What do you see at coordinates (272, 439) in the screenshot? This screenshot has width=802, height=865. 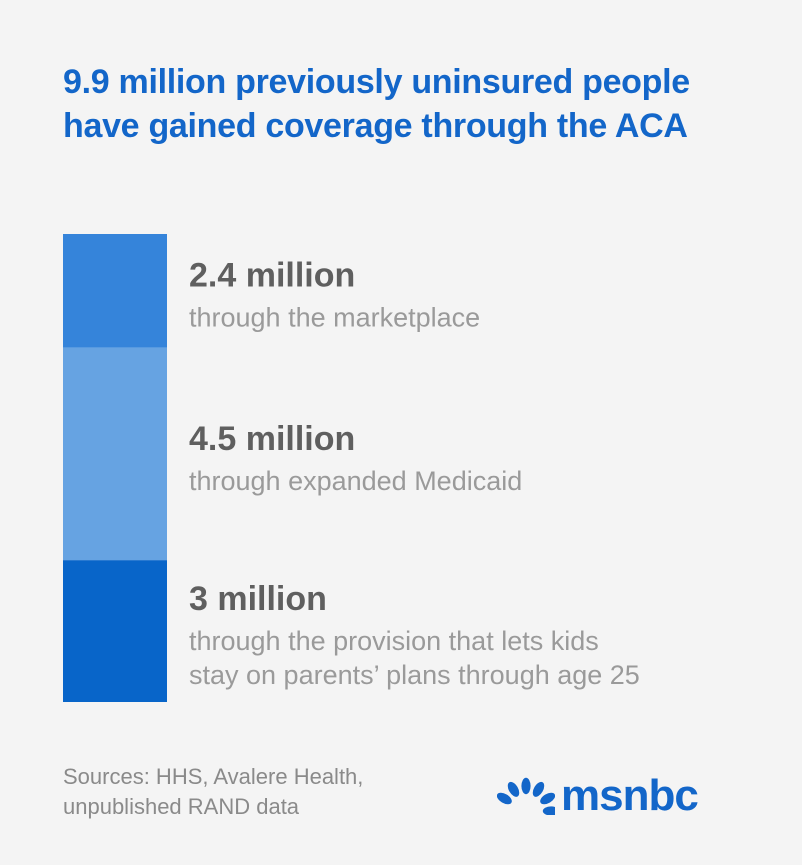 I see `segment-value-label: 4.5 million` at bounding box center [272, 439].